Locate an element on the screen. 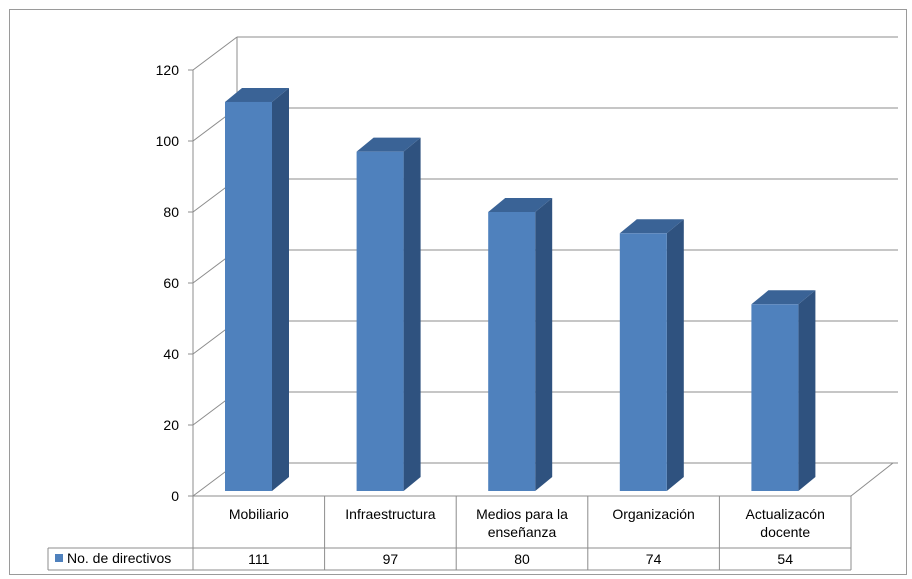  gridline-connector is located at coordinates (215, 53).